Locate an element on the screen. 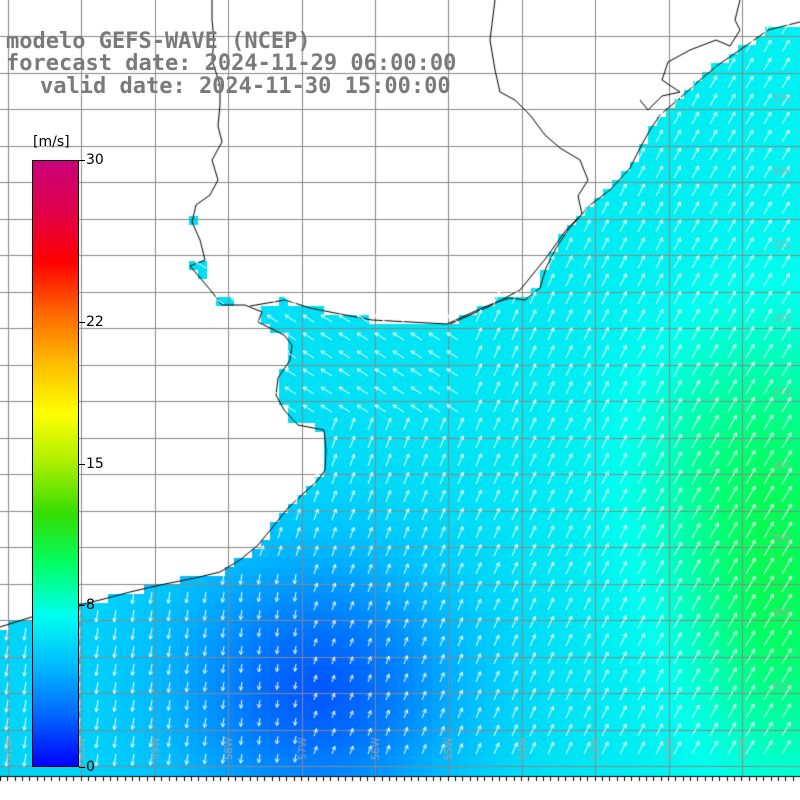 This screenshot has width=800, height=800. valid-date: valid date: 2024-11-30 15:00:00 is located at coordinates (245, 86).